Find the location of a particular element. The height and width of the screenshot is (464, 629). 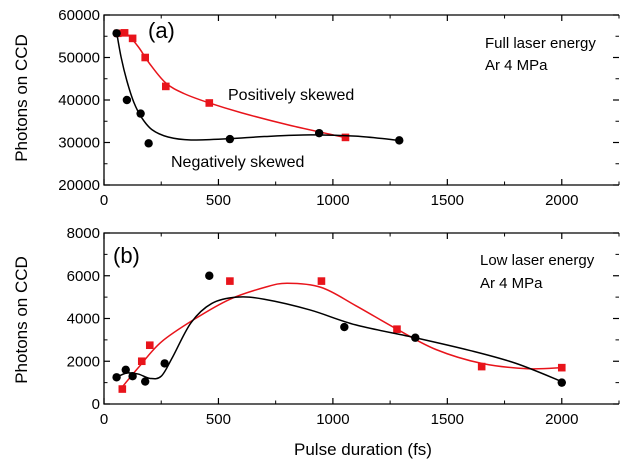

panel-b-x-tick-label: 1500 is located at coordinates (447, 419).